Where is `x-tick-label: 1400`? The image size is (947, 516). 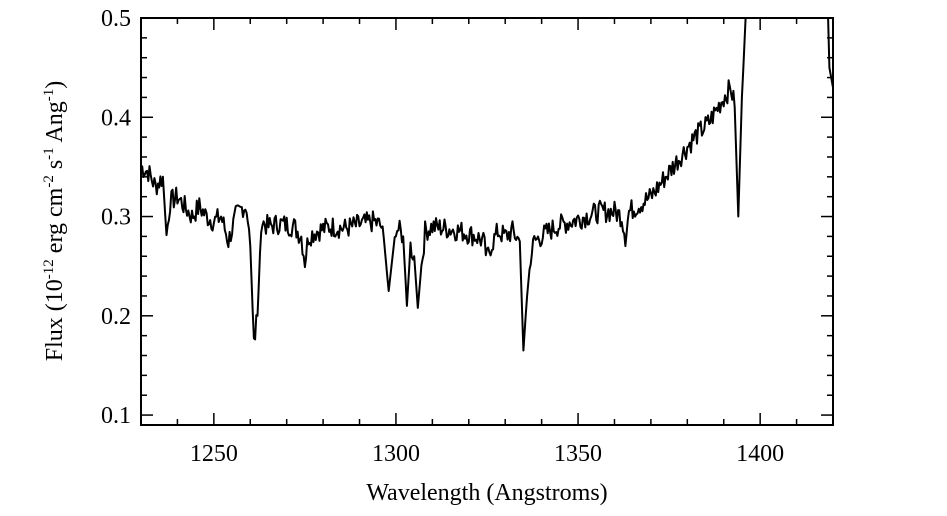 x-tick-label: 1400 is located at coordinates (760, 454).